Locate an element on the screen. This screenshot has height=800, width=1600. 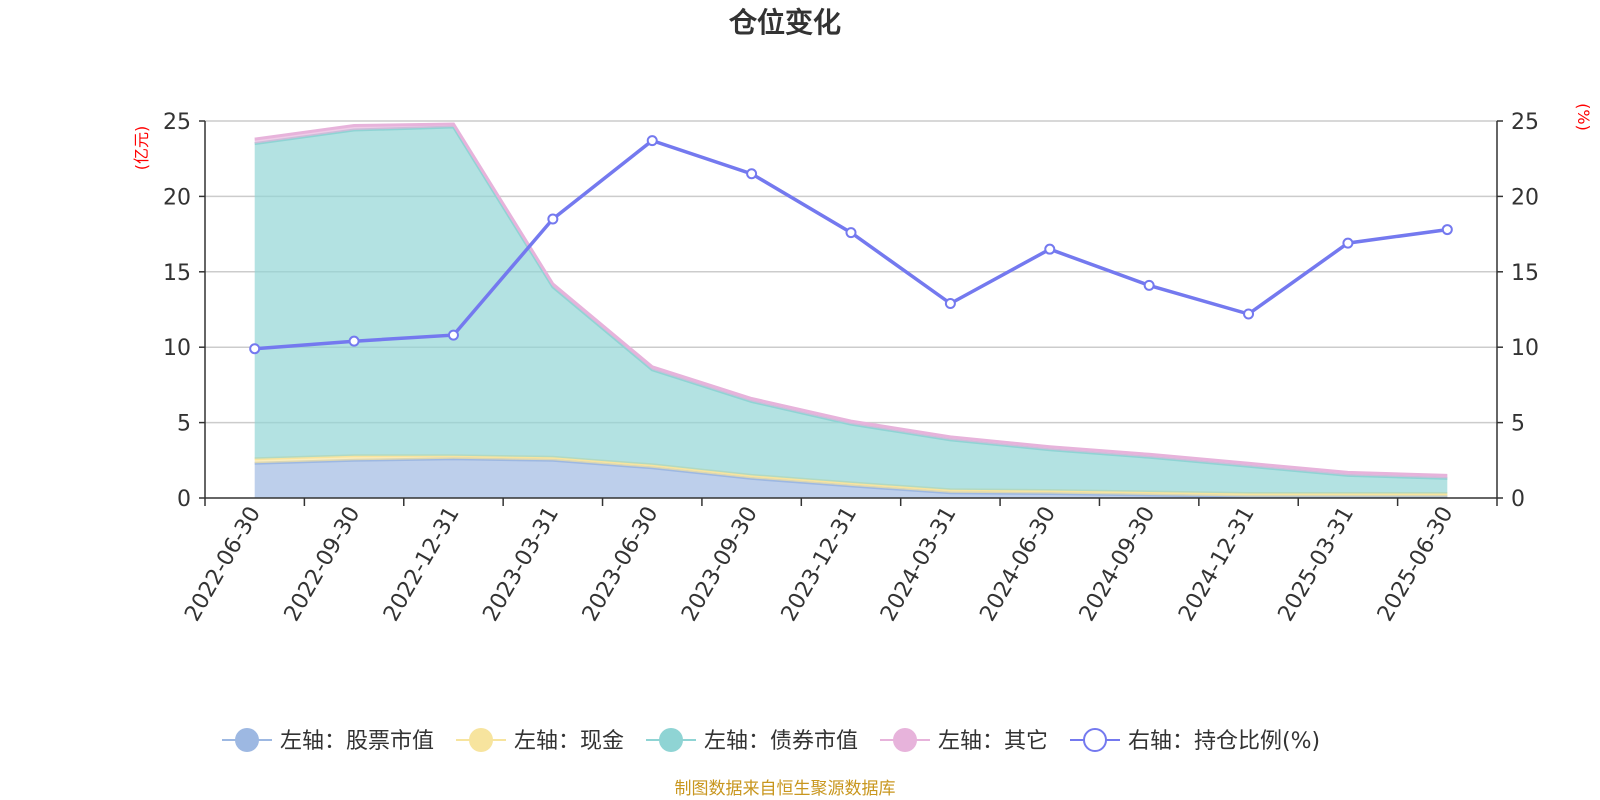
legend-label: 左轴：股票市值 is located at coordinates (357, 741).